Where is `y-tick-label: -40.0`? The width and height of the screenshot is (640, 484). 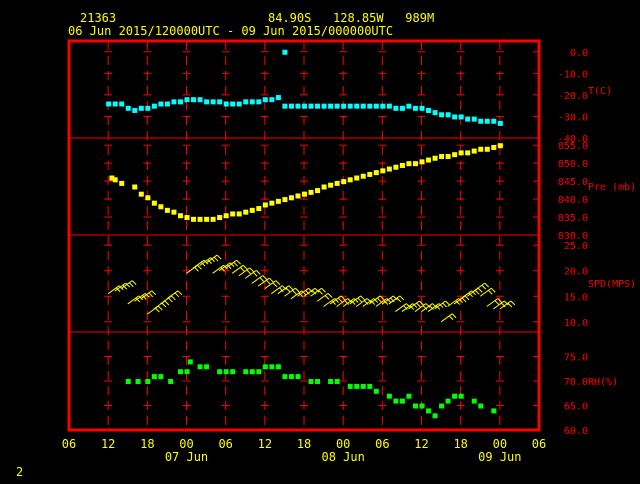
y-tick-label: -40.0 is located at coordinates (573, 139).